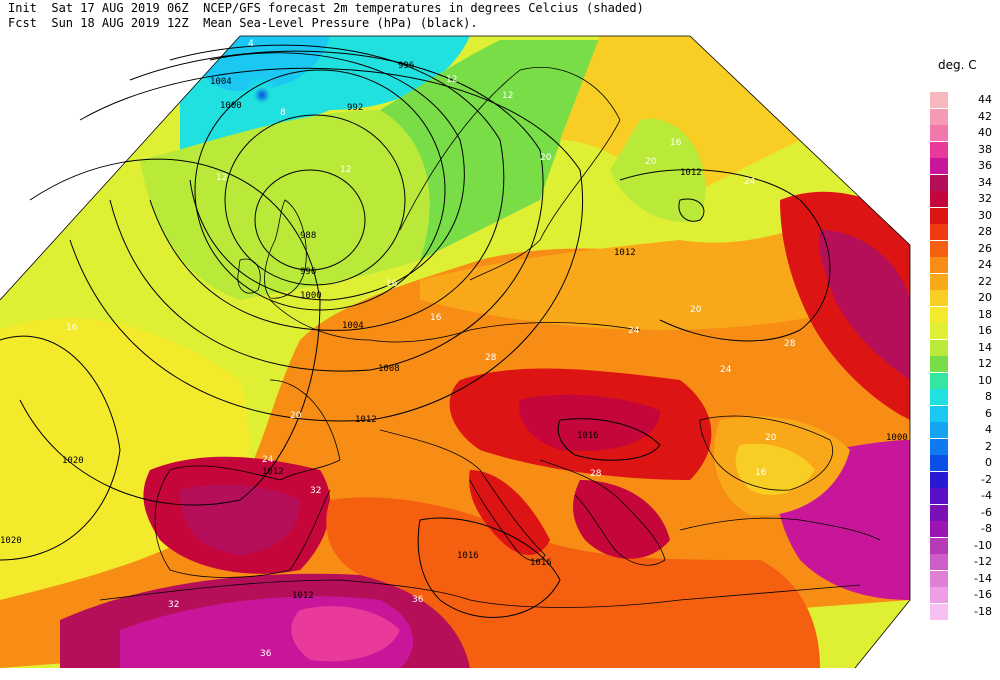 This screenshot has height=680, width=1000. What do you see at coordinates (983, 578) in the screenshot?
I see `legend-label: -14` at bounding box center [983, 578].